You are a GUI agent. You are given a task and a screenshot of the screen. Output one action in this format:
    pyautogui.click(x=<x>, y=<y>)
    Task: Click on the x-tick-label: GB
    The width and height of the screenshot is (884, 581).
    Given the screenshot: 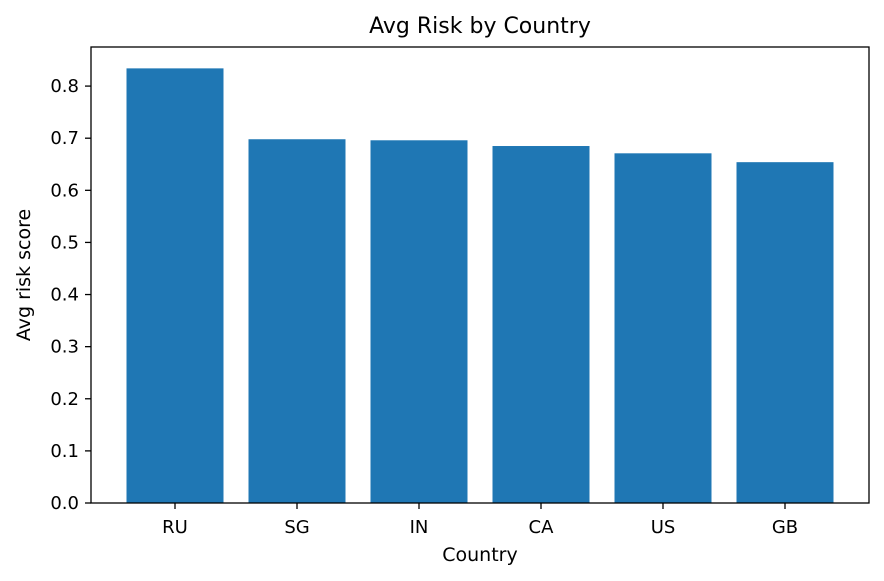 What is the action you would take?
    pyautogui.click(x=785, y=527)
    